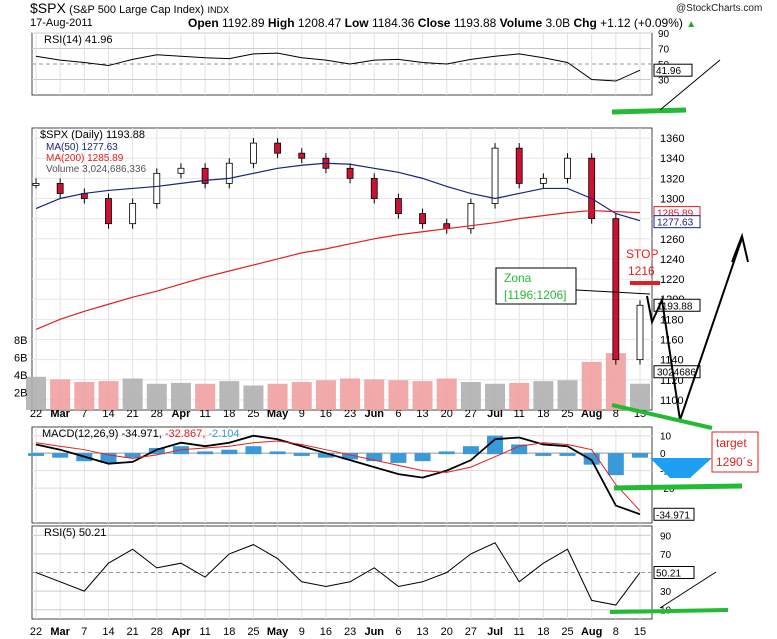 This screenshot has height=639, width=777. Describe the element at coordinates (319, 23) in the screenshot. I see `high-value: 1208.47` at that location.